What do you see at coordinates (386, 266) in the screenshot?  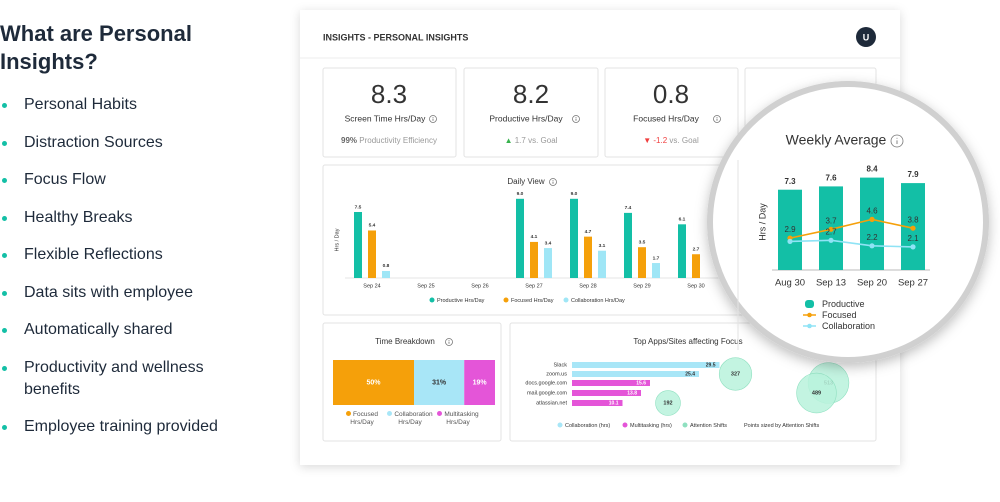 I see `data-label: 0.8` at bounding box center [386, 266].